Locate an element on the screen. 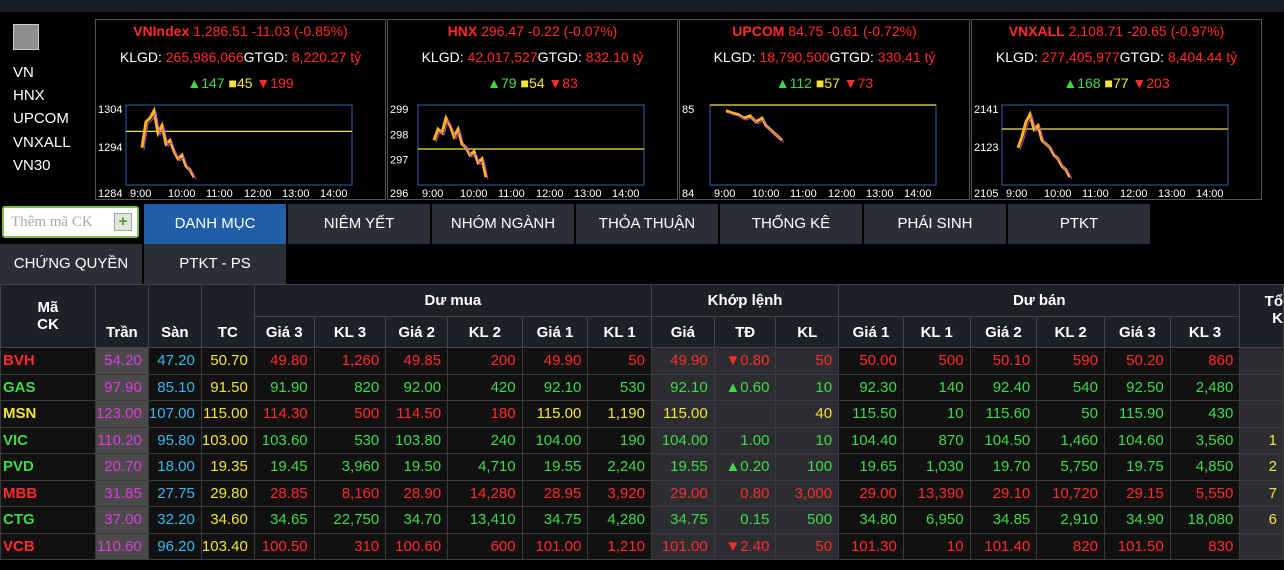 The height and width of the screenshot is (570, 1284). ceiling-cell: 54.20 is located at coordinates (121, 361).